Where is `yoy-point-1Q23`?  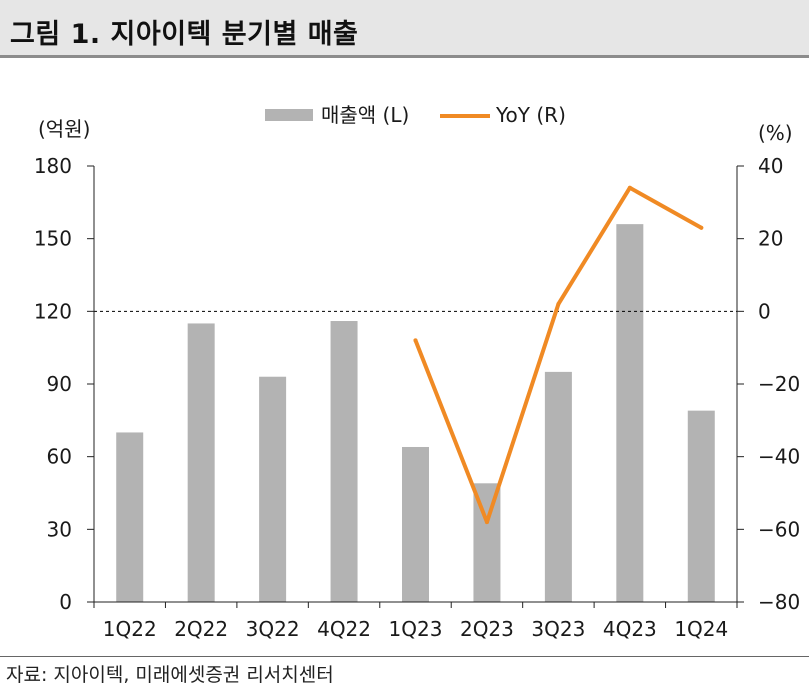 yoy-point-1Q23 is located at coordinates (415, 340).